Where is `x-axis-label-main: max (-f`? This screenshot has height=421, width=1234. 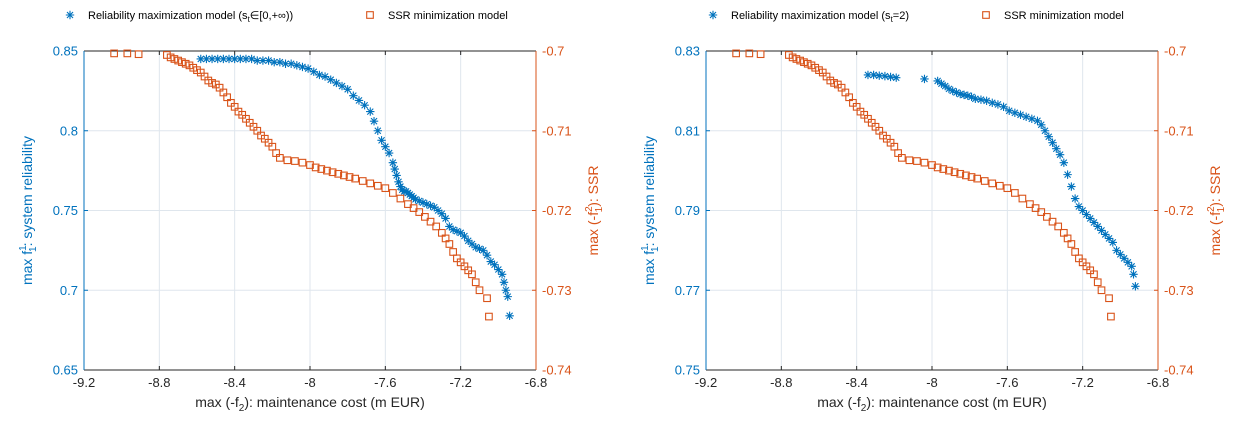
x-axis-label-main: max (-f is located at coordinates (839, 402).